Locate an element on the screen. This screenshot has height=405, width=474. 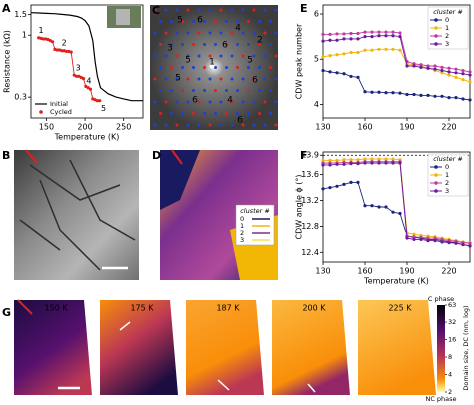
colorbar-tick-label: 2 is located at coordinates (450, 392).